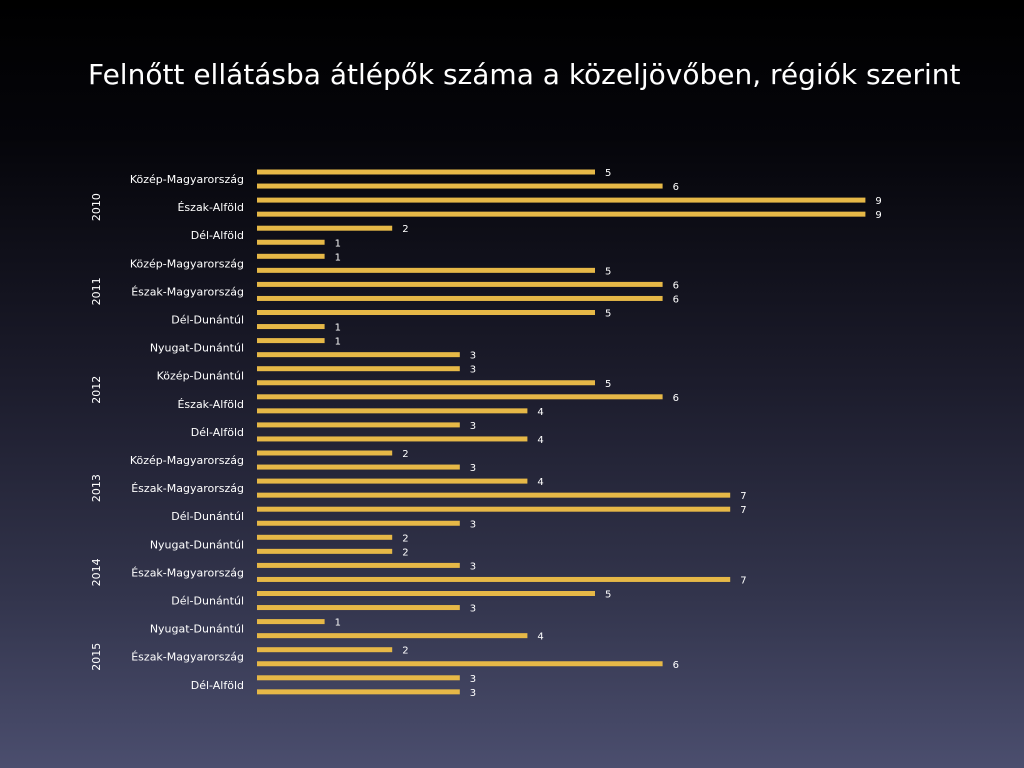 Image resolution: width=1024 pixels, height=768 pixels. Describe the element at coordinates (96, 207) in the screenshot. I see `year-group-label: 2010` at that location.